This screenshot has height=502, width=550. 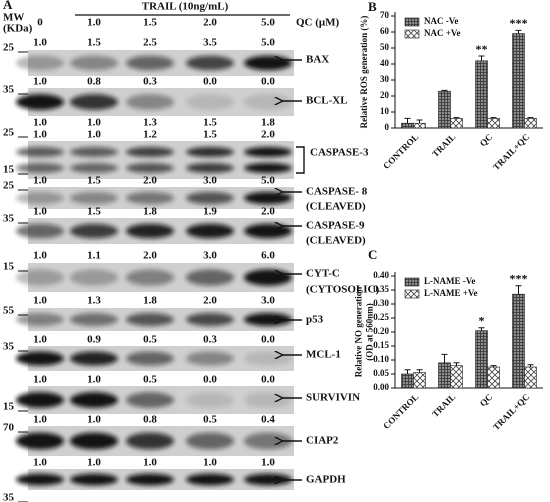 I want to click on y-tick-label: 0.20, so click(x=381, y=331).